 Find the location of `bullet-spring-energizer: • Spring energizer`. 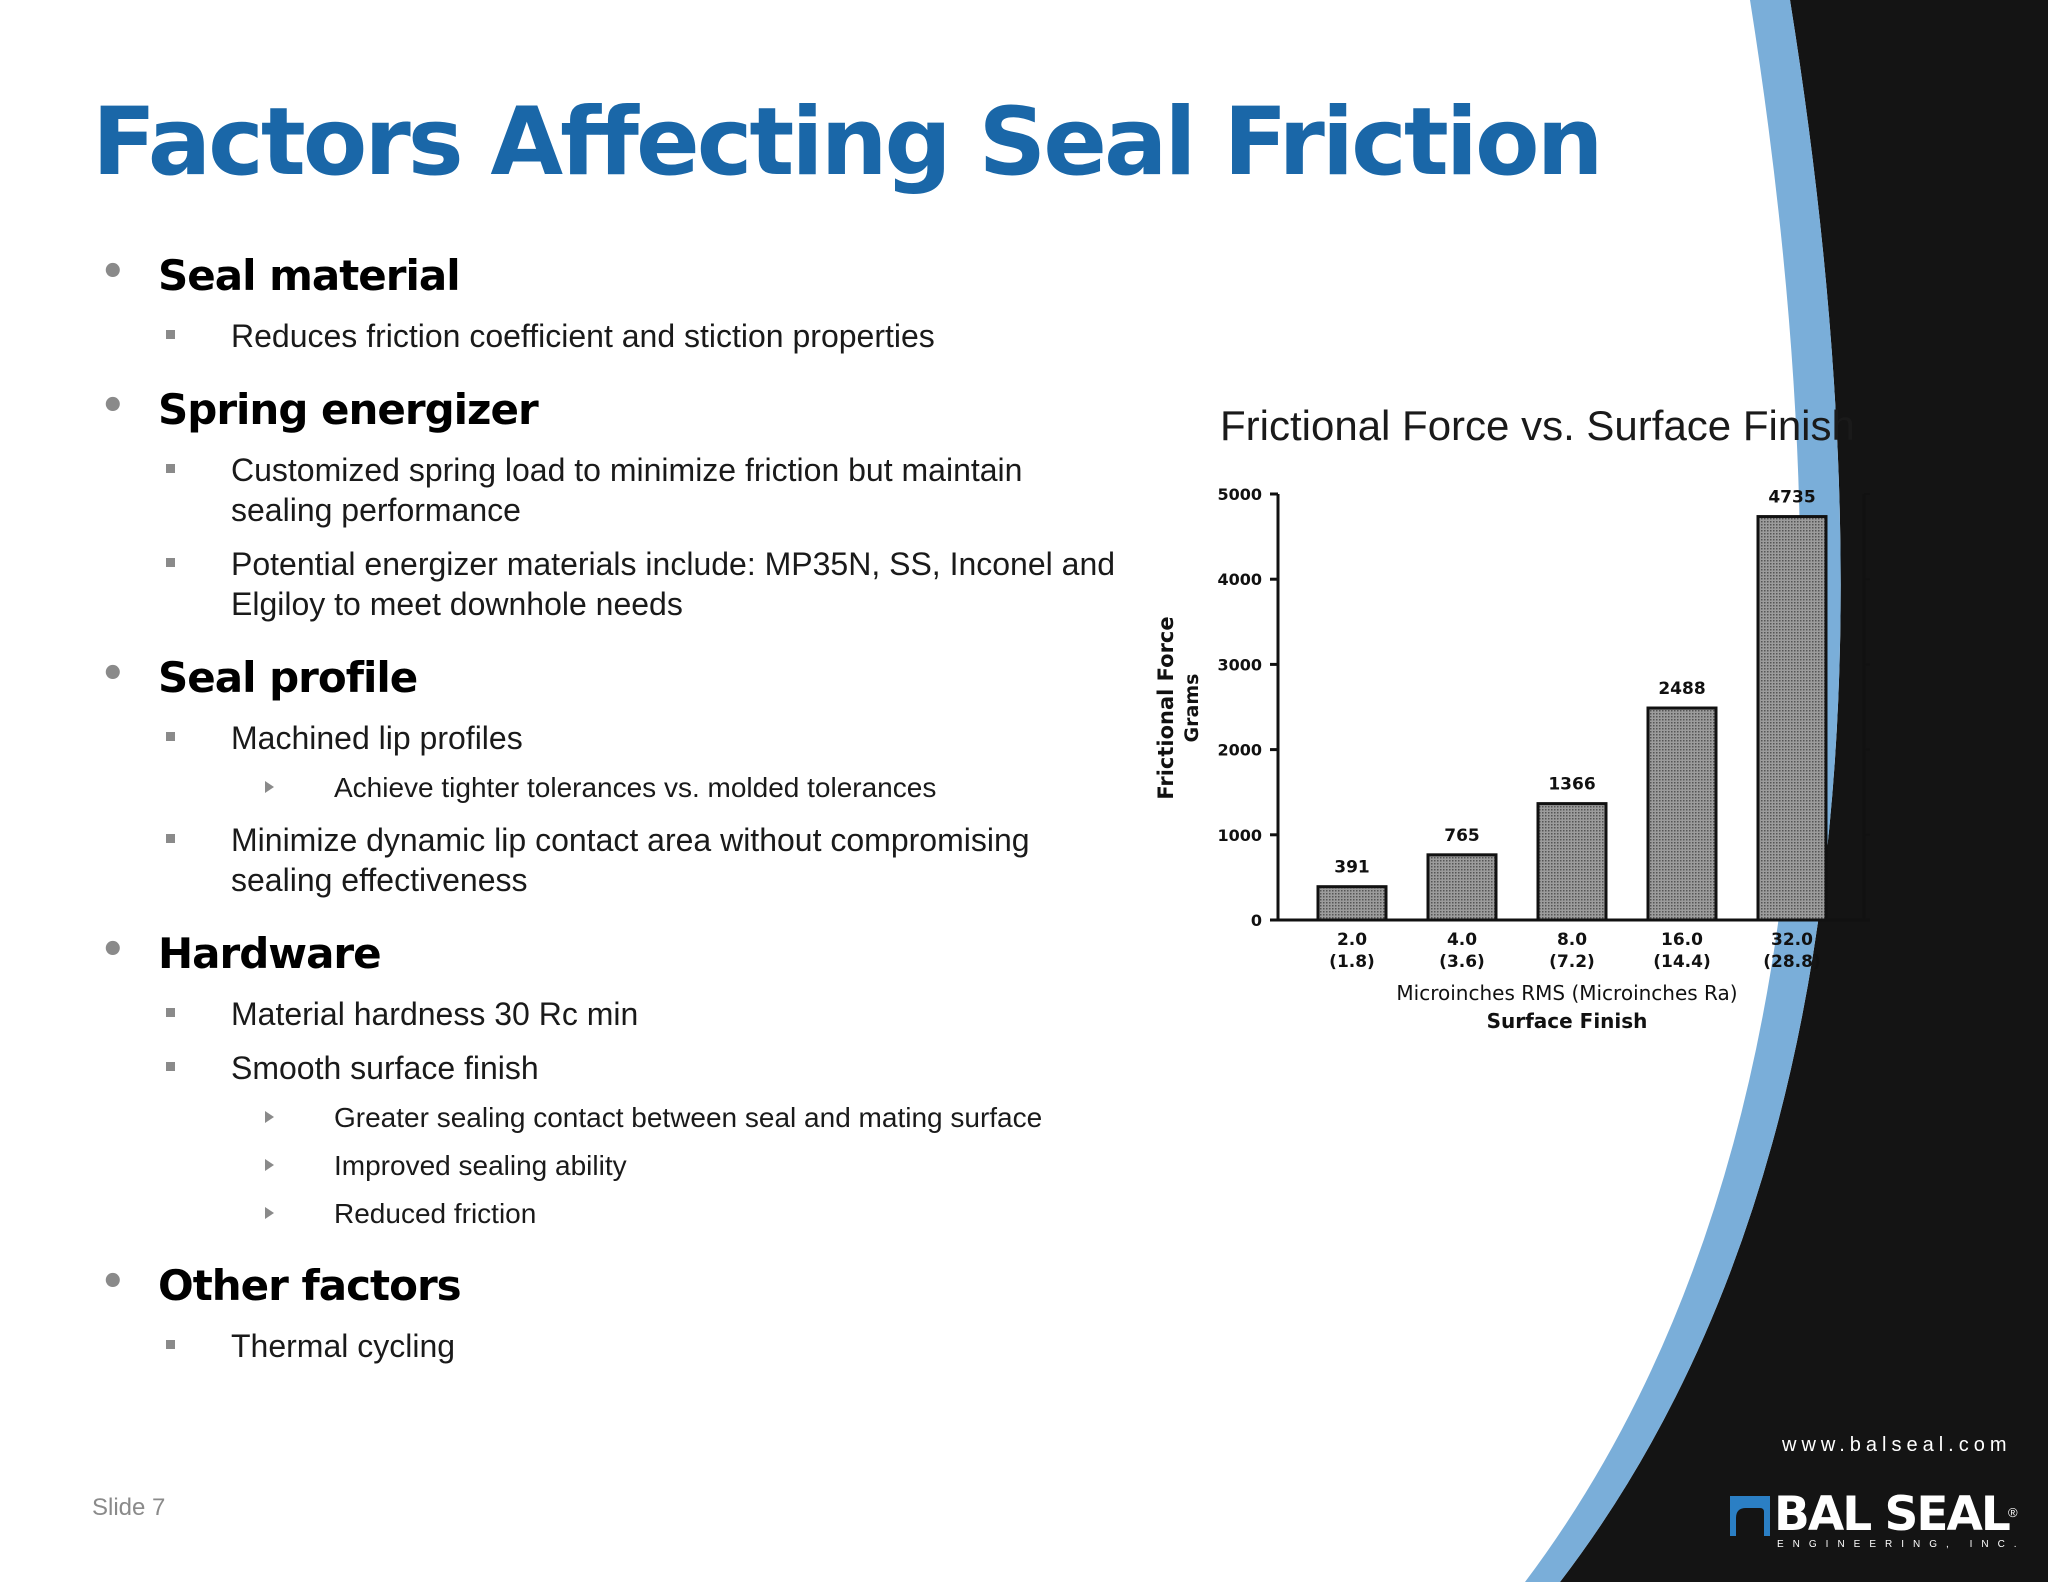

bullet-spring-energizer: • Spring energizer is located at coordinates (615, 409).